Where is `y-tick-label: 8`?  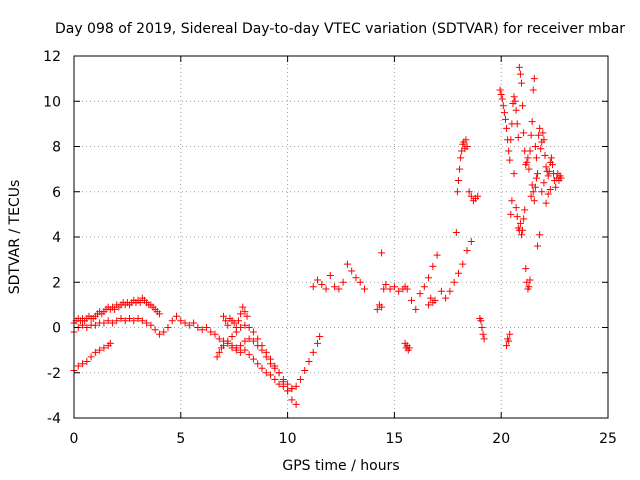
y-tick-label: 8 is located at coordinates (56, 148).